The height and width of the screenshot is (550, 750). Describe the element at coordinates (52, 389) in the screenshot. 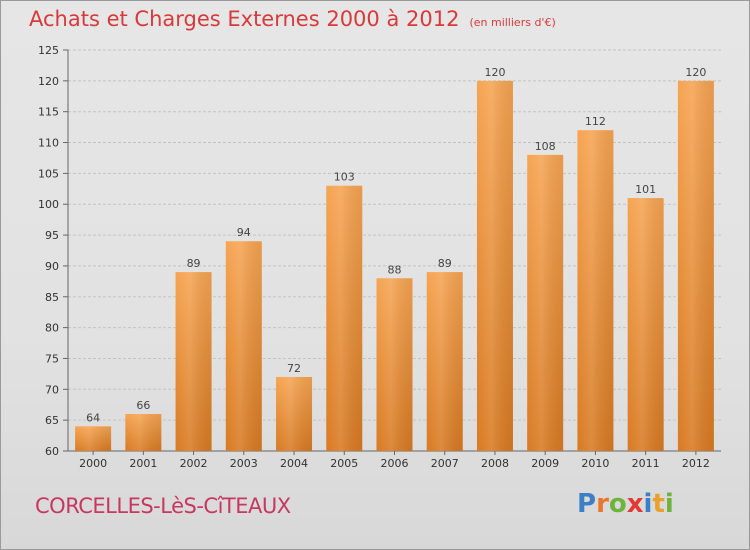

I see `y-tick-label: 70` at that location.